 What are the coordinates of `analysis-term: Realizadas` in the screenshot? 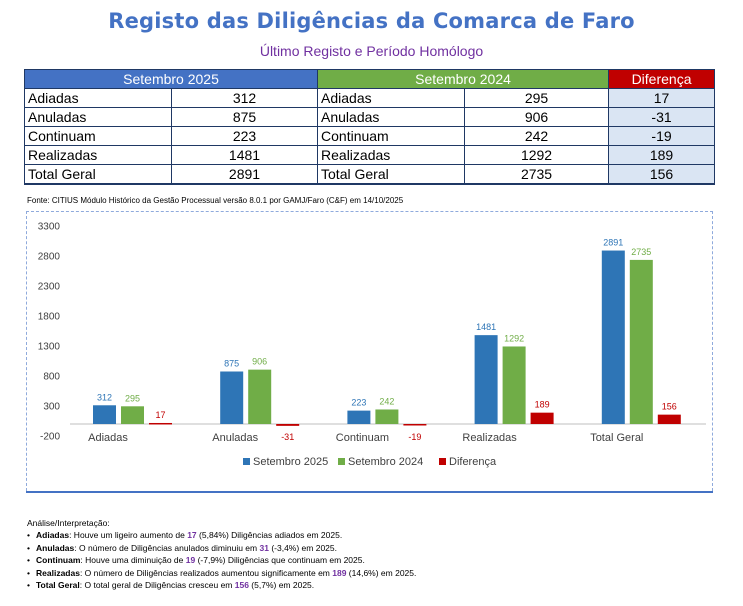 It's located at (58, 572).